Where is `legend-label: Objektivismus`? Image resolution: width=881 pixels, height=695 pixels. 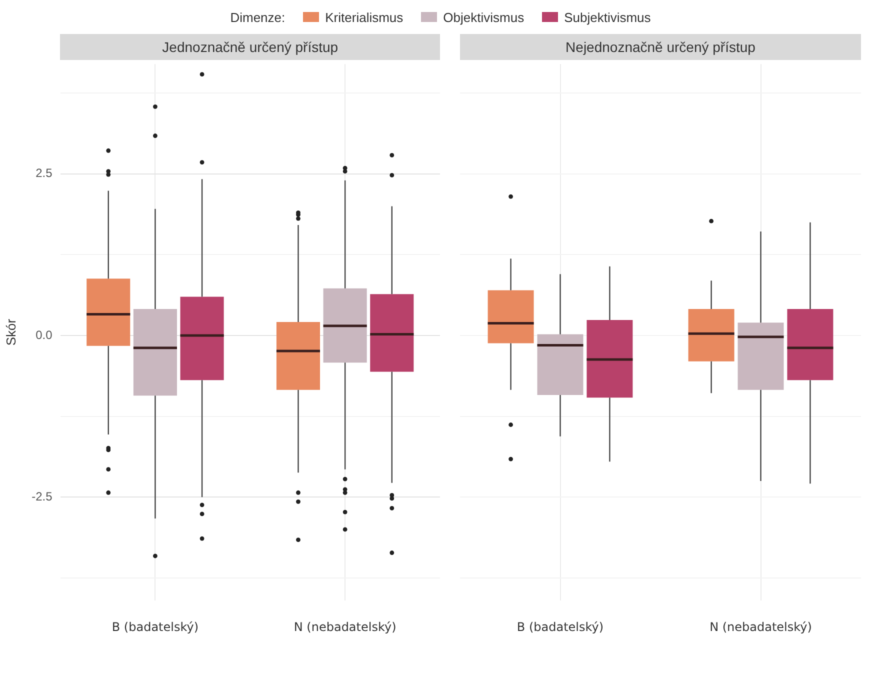 legend-label: Objektivismus is located at coordinates (483, 17).